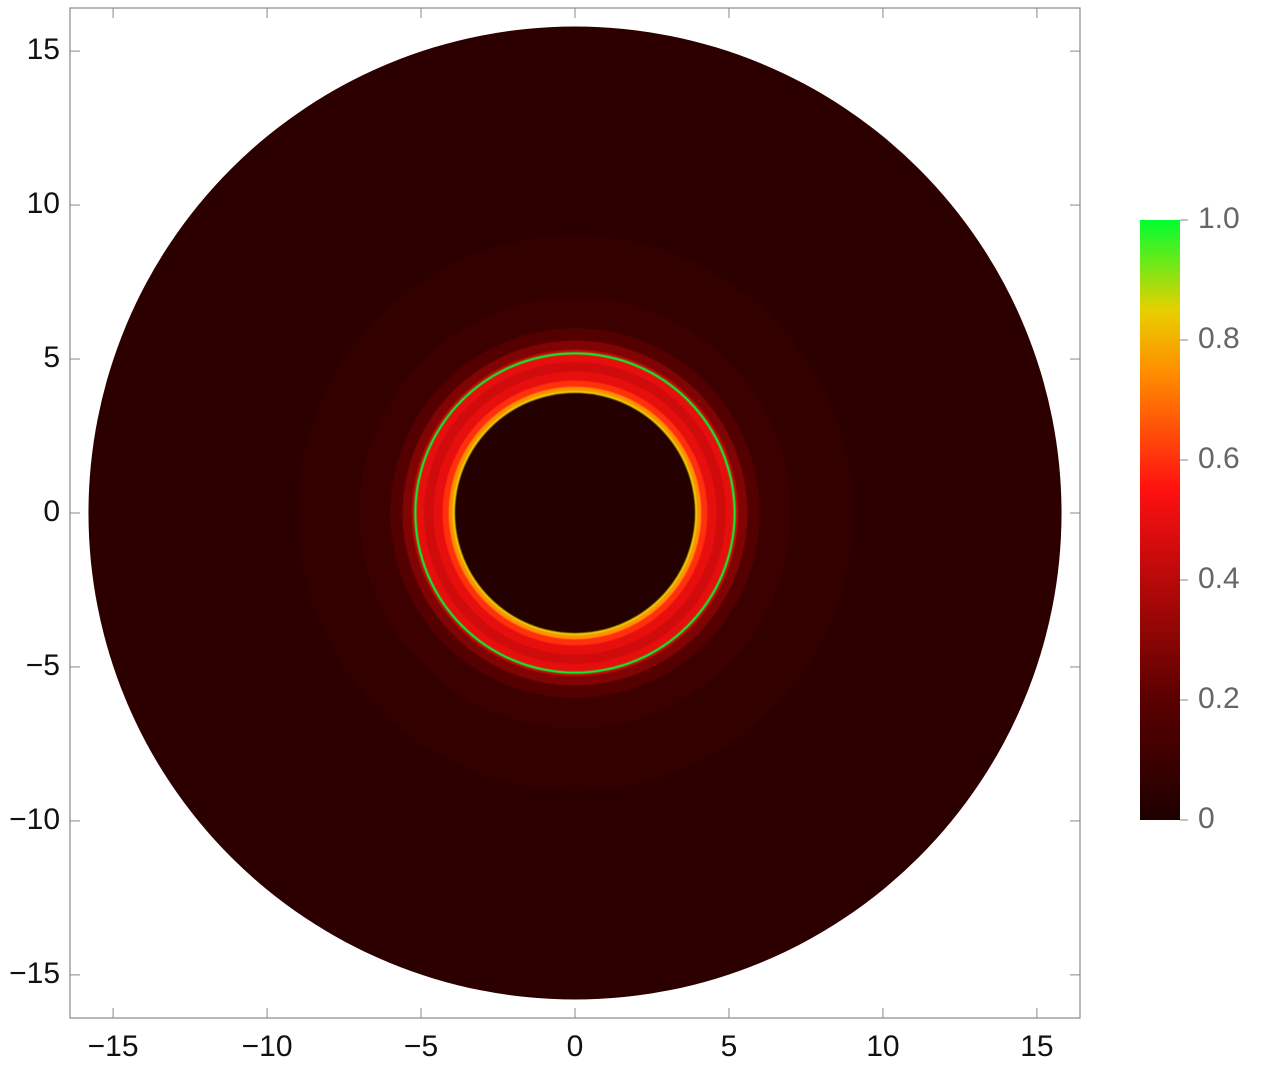  What do you see at coordinates (43, 203) in the screenshot?
I see `y-tick-label: 10` at bounding box center [43, 203].